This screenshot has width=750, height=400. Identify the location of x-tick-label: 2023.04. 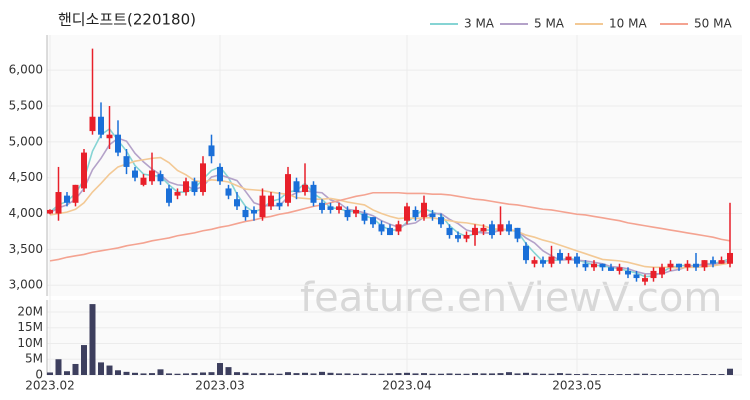
(407, 386).